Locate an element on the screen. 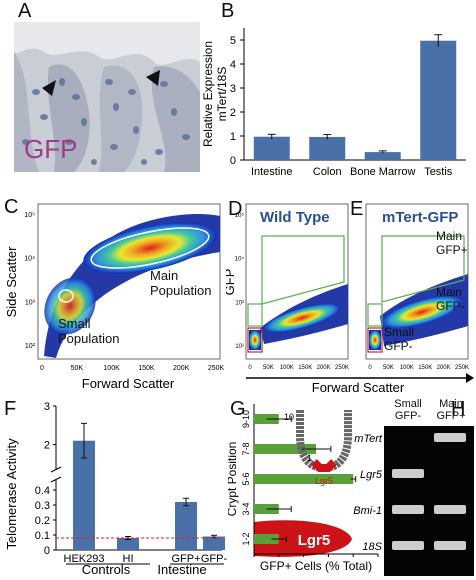  stain-label: GFP is located at coordinates (51, 149).